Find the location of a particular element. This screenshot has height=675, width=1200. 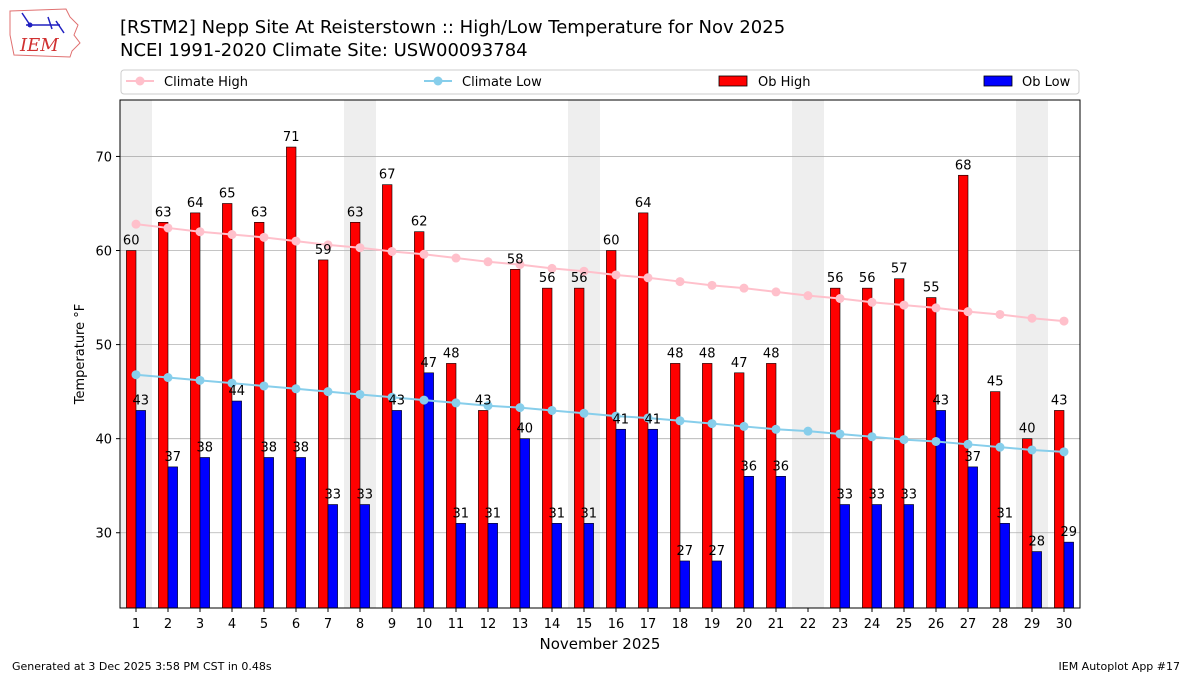

ob-high-label-18: 48 is located at coordinates (675, 353).